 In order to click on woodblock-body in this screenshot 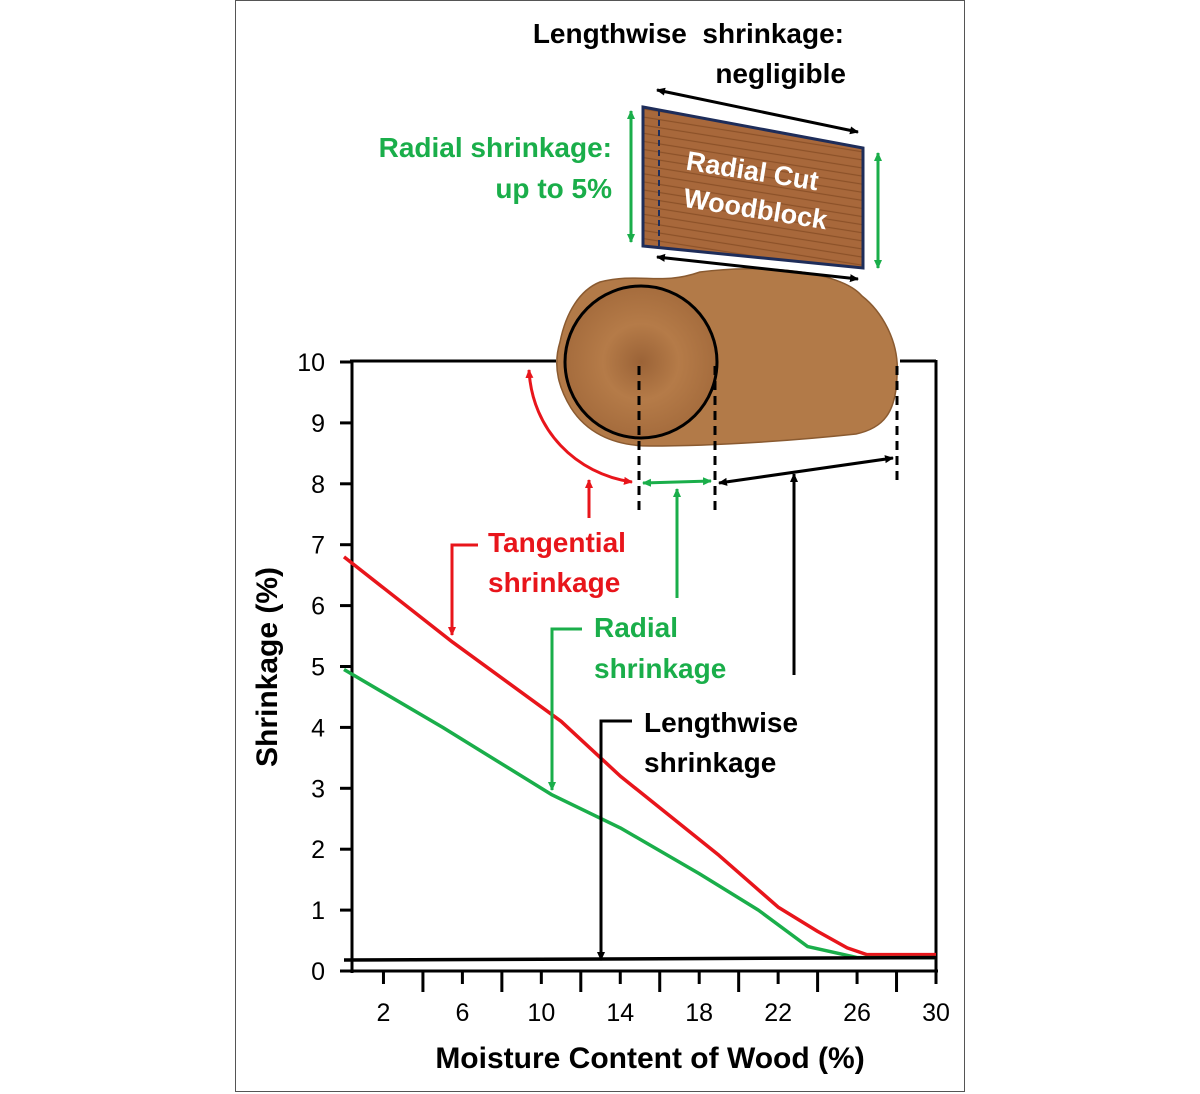, I will do `click(753, 187)`.